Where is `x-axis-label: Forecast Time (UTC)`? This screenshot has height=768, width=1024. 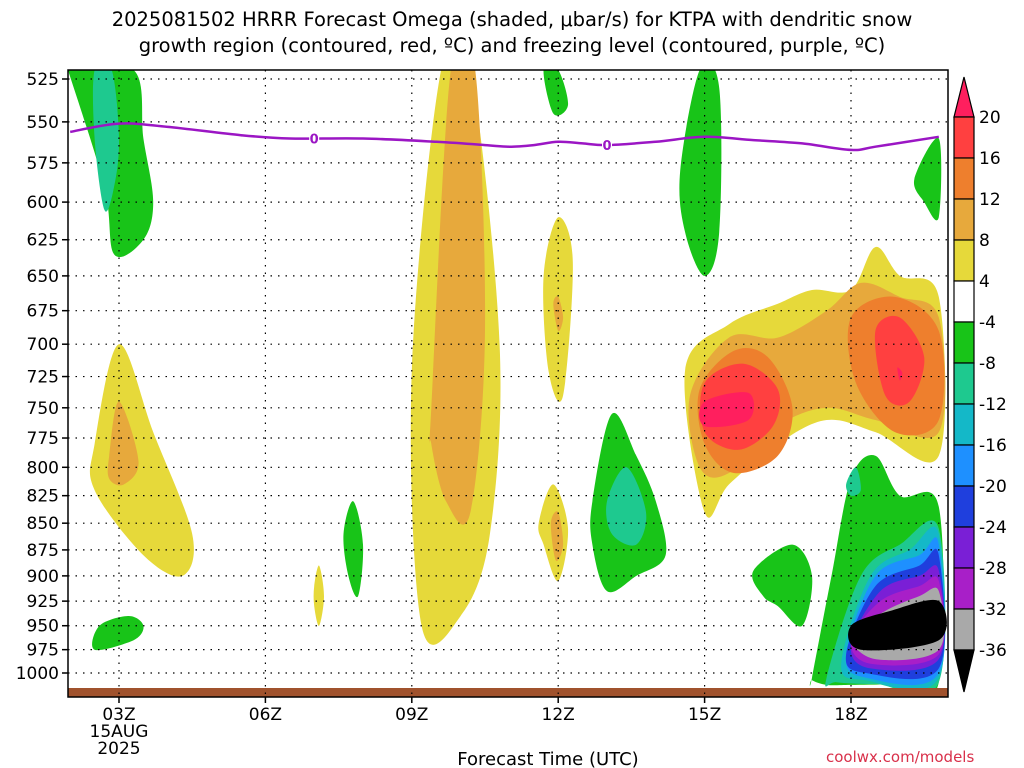 x-axis-label: Forecast Time (UTC) is located at coordinates (547, 758).